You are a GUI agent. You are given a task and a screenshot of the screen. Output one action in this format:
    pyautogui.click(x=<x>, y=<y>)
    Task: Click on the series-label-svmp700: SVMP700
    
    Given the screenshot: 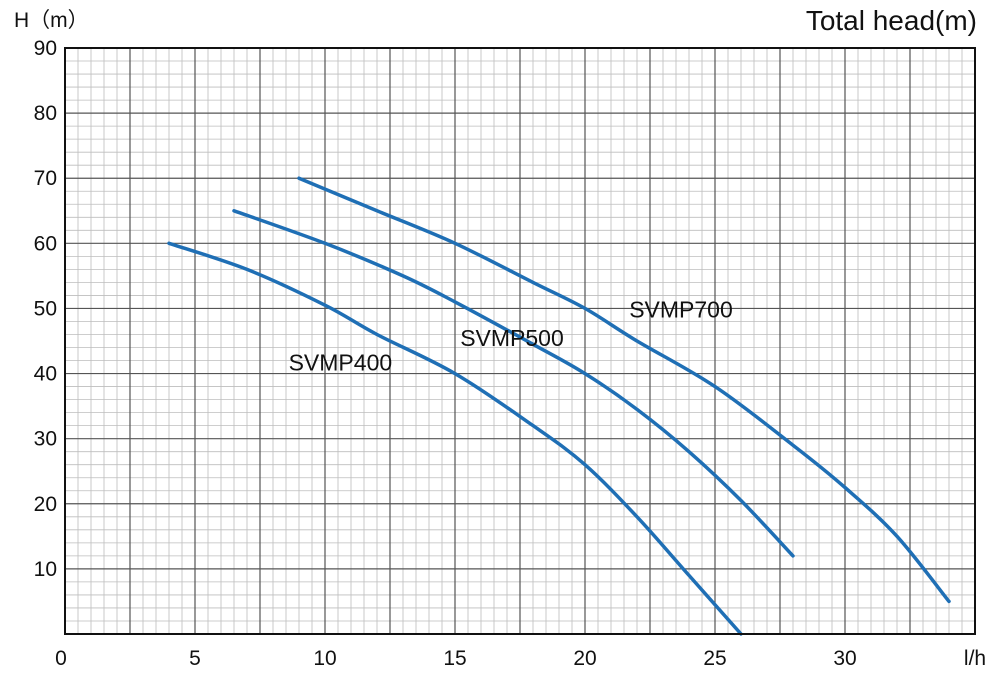 What is the action you would take?
    pyautogui.click(x=681, y=310)
    